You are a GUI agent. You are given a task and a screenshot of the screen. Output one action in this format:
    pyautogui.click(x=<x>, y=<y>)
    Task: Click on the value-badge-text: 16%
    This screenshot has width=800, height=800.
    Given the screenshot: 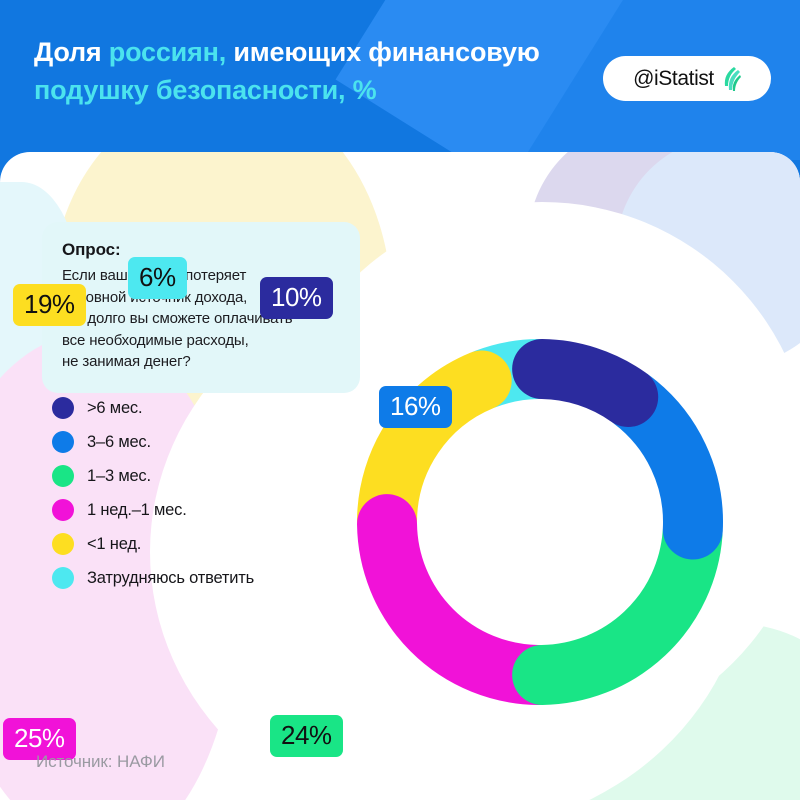 What is the action you would take?
    pyautogui.click(x=415, y=405)
    